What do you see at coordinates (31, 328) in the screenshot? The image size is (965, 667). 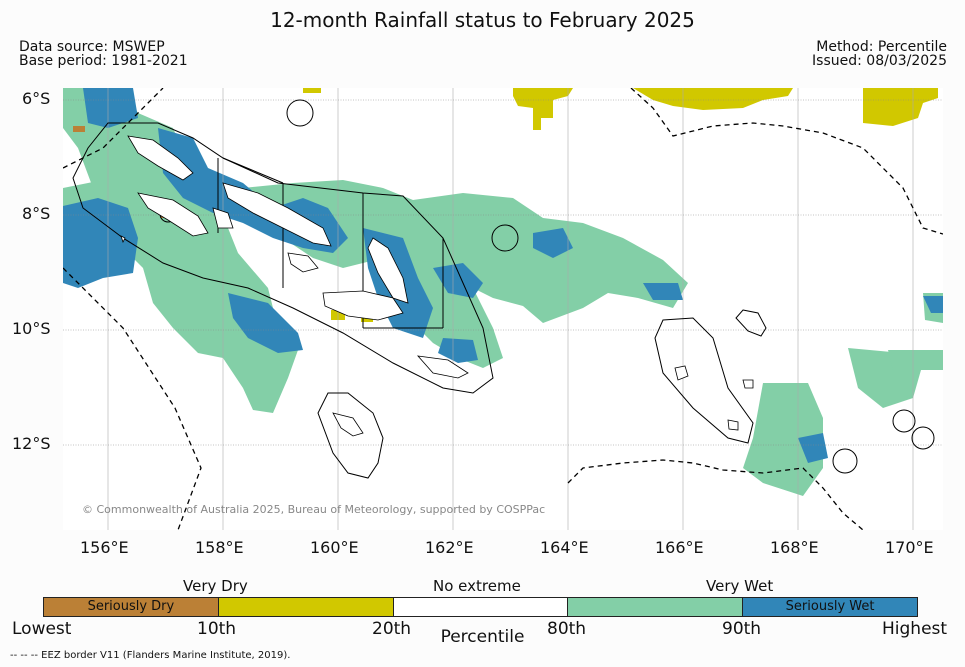 I see `lat-label-10s: 10°S` at bounding box center [31, 328].